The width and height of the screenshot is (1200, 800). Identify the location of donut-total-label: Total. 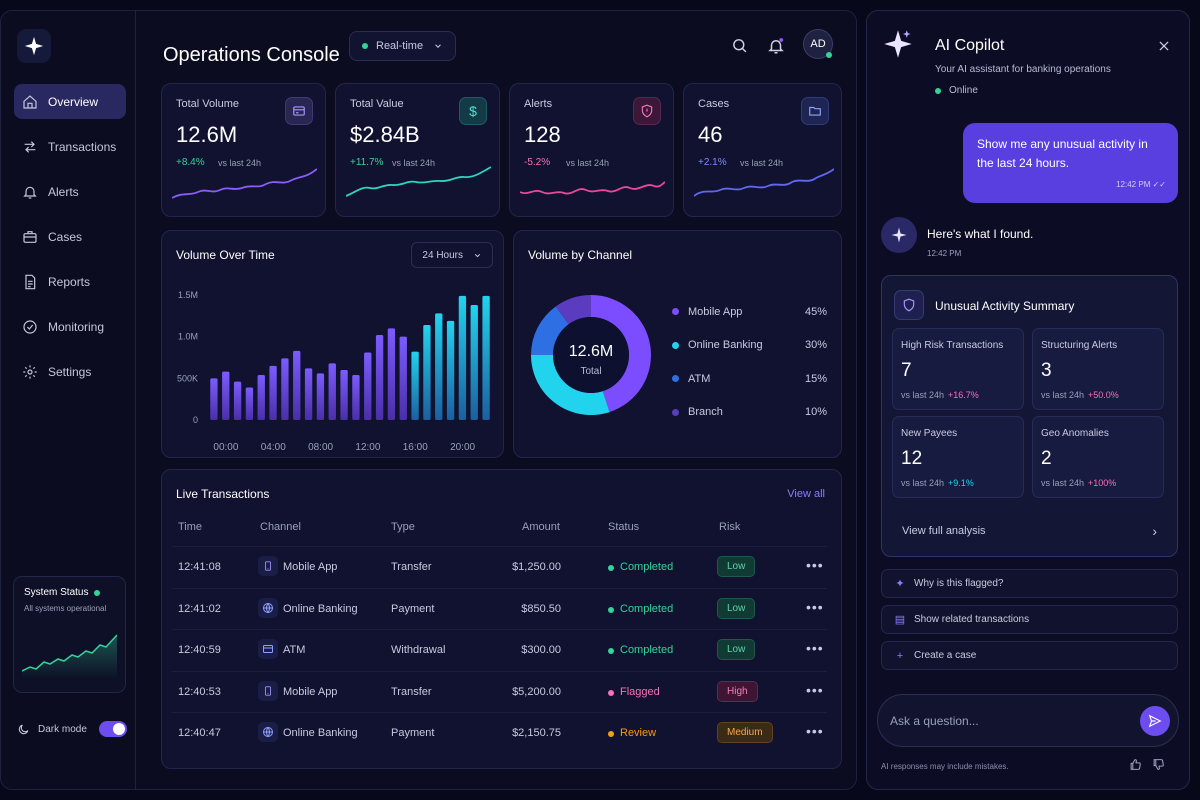
(591, 371).